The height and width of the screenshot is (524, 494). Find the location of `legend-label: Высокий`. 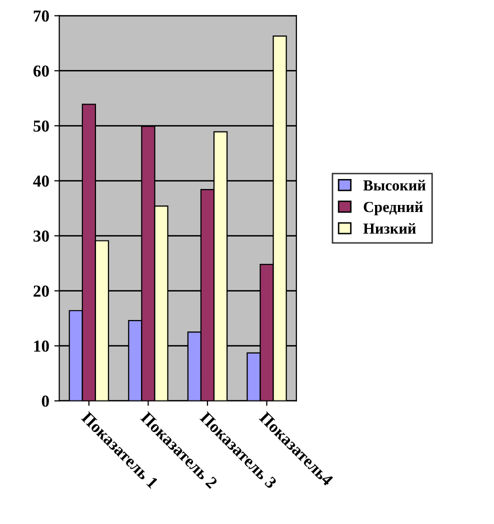

legend-label: Высокий is located at coordinates (394, 185).